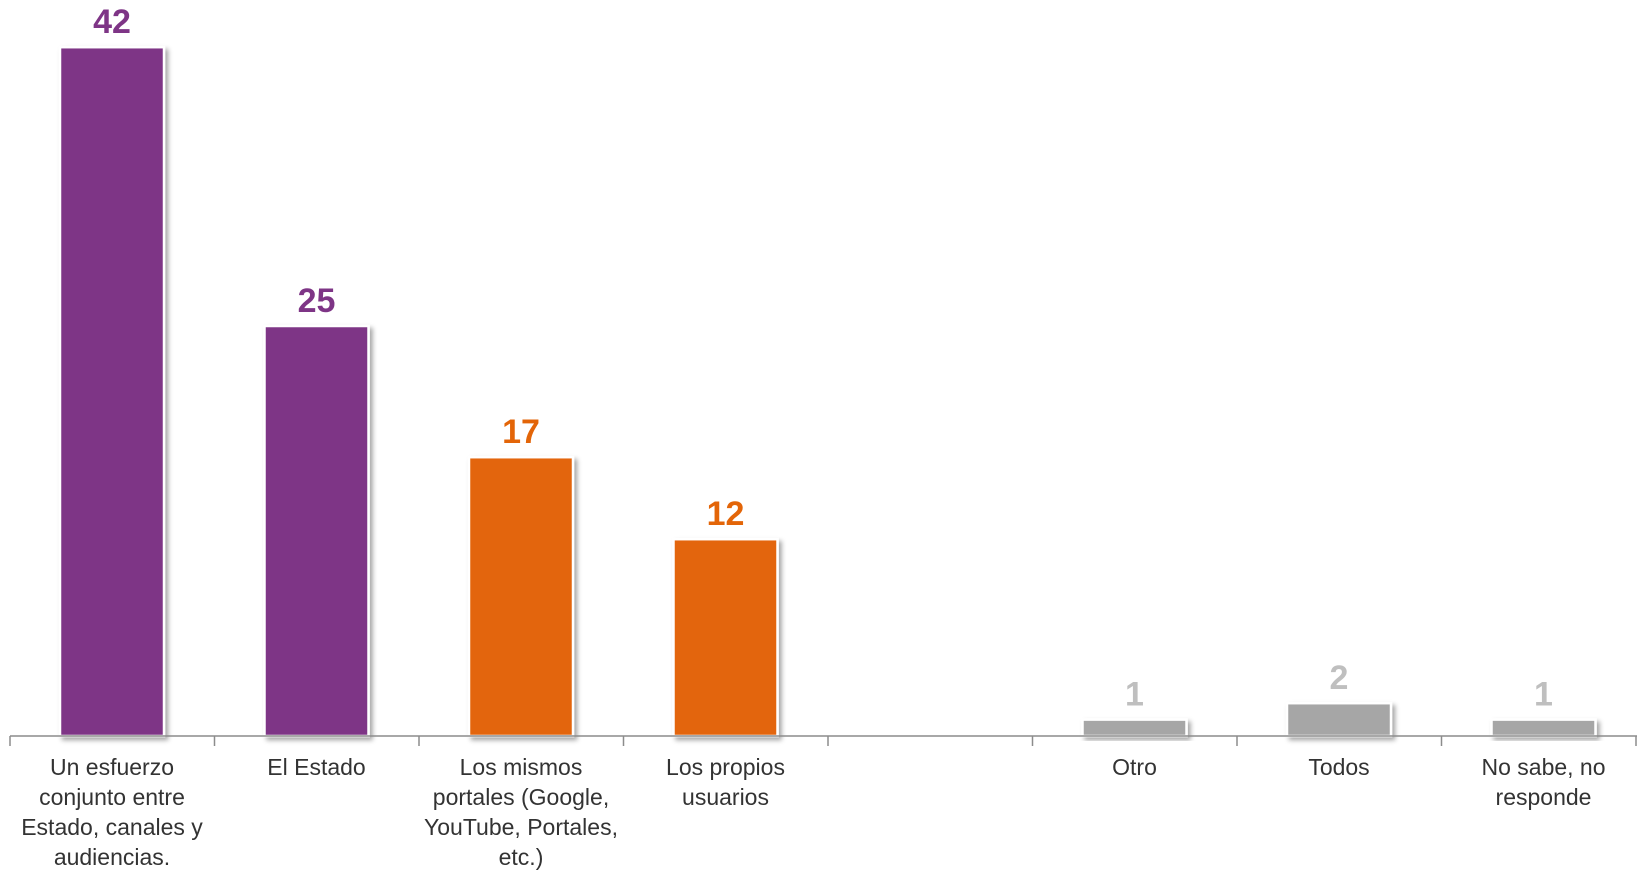  What do you see at coordinates (1543, 782) in the screenshot?
I see `category-label: No sabe, no responde` at bounding box center [1543, 782].